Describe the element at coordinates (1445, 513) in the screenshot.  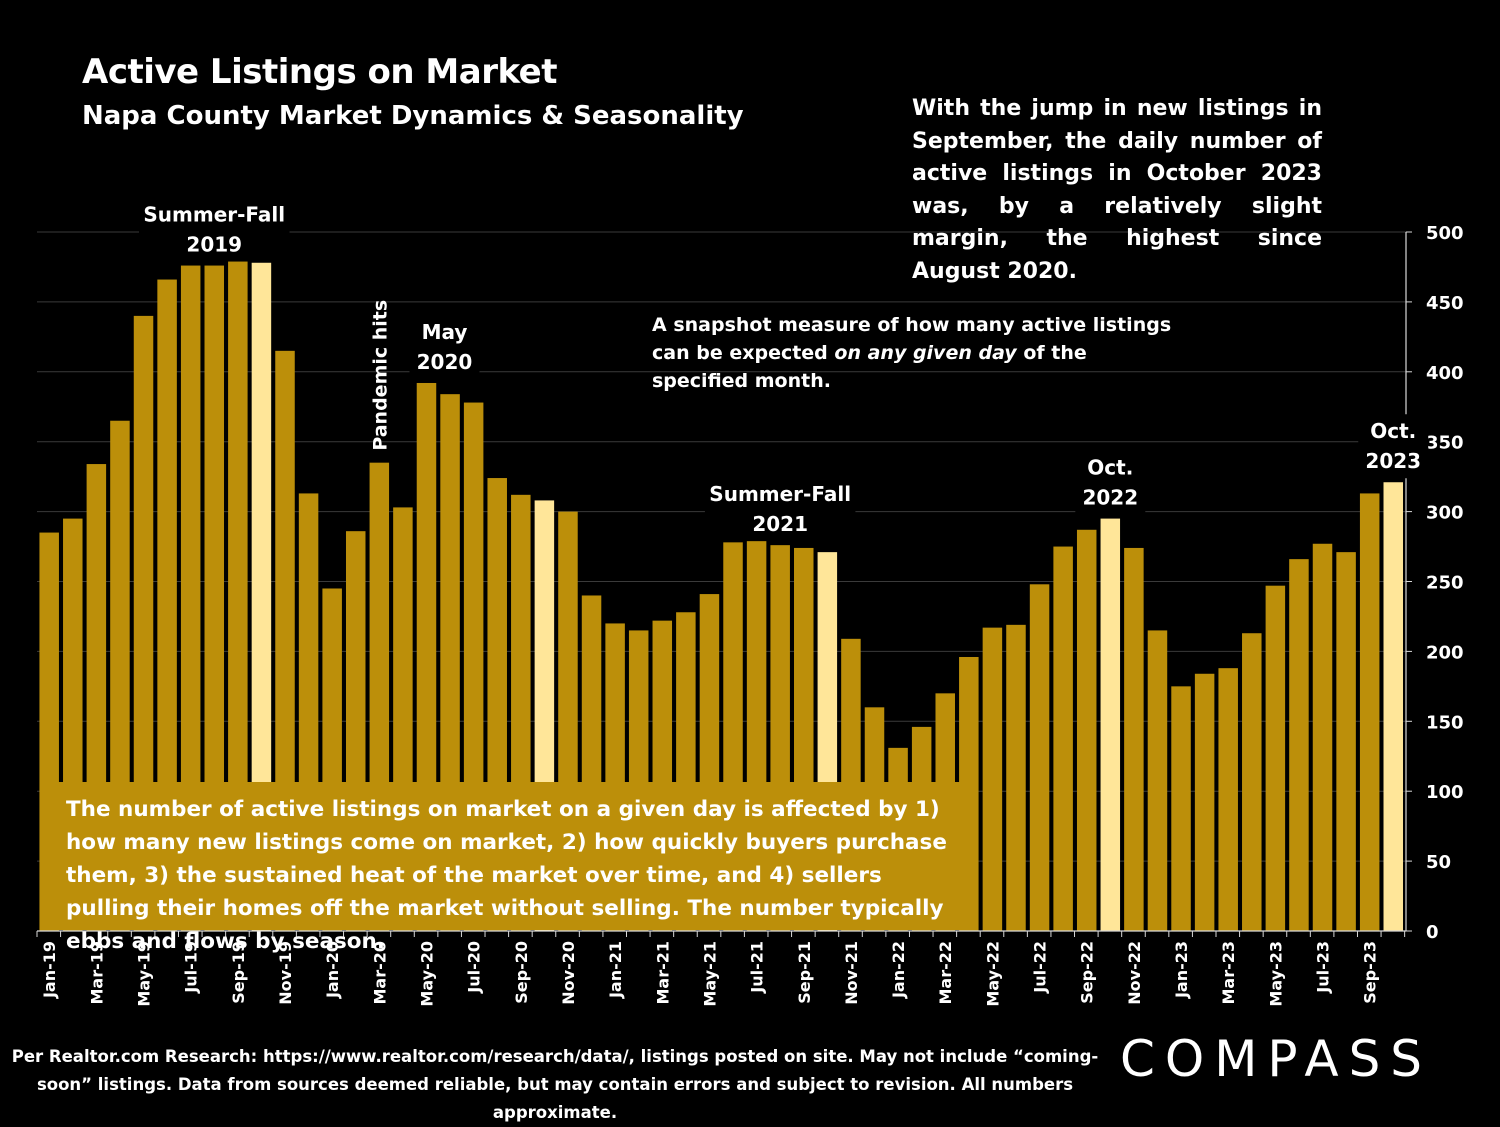
I see `y-tick-label: 300` at that location.